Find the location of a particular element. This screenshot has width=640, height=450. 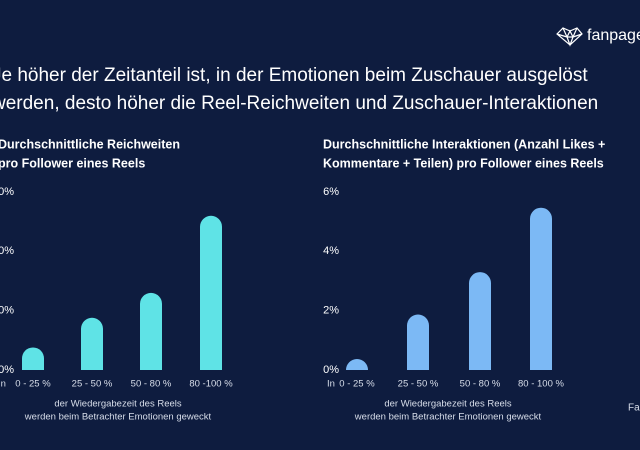

y-tick-label: 30% is located at coordinates (7, 192).